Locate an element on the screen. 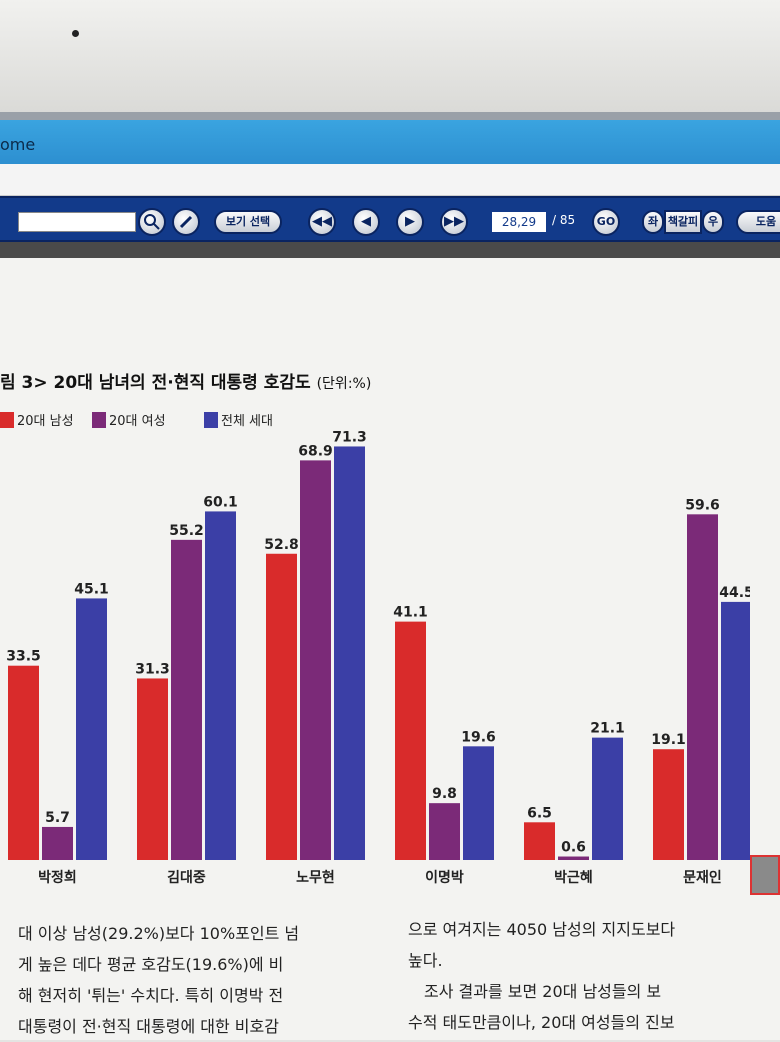 The width and height of the screenshot is (780, 1042). bookmark-label: 책갈피 is located at coordinates (683, 222).